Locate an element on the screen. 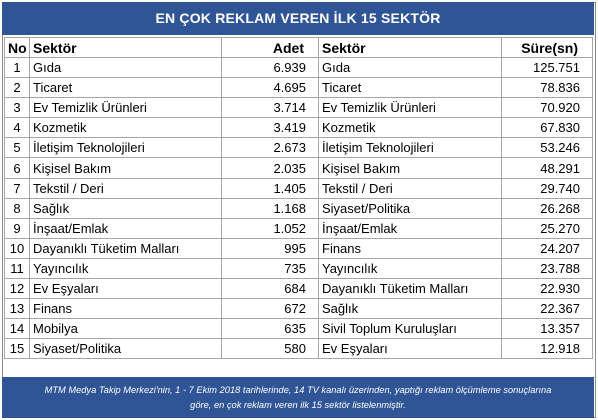 The image size is (598, 420). sector-by-duration: İnşaat/Emlak is located at coordinates (410, 228).